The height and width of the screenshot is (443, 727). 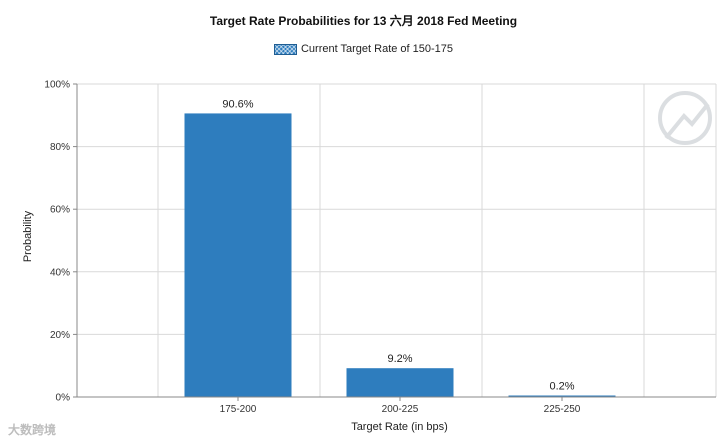 What do you see at coordinates (399, 427) in the screenshot?
I see `x-axis-title: Target Rate (in bps)` at bounding box center [399, 427].